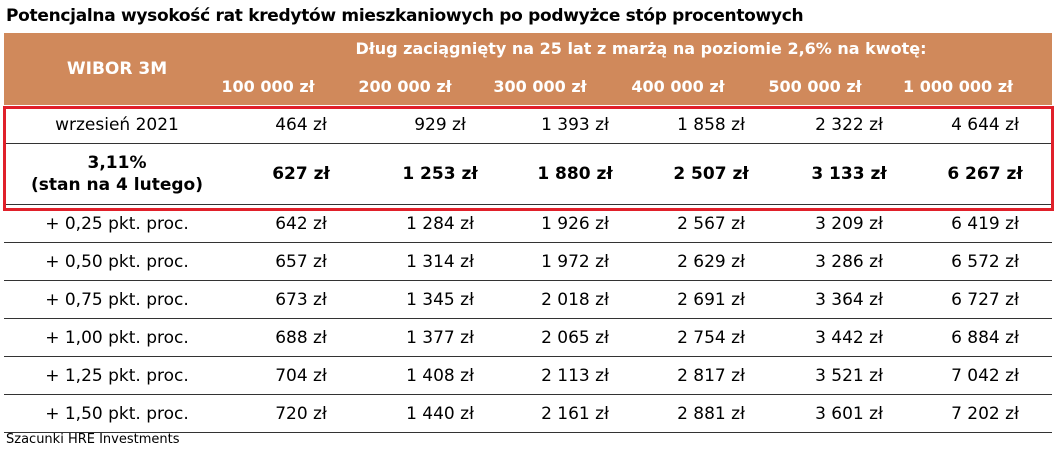  I want to click on row-label-text: wrzesień 2021, so click(117, 124).